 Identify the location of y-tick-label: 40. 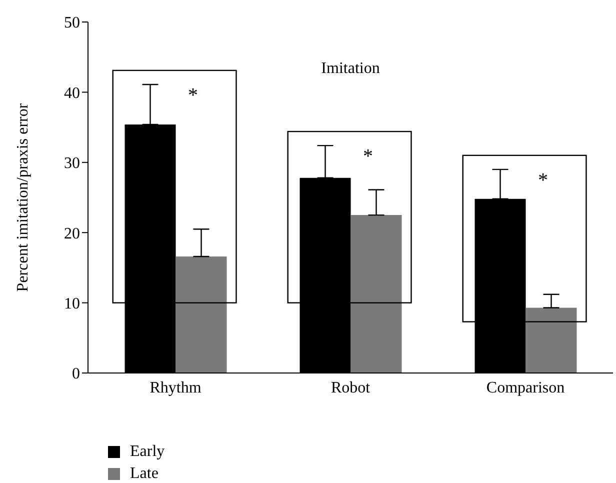
(72, 93).